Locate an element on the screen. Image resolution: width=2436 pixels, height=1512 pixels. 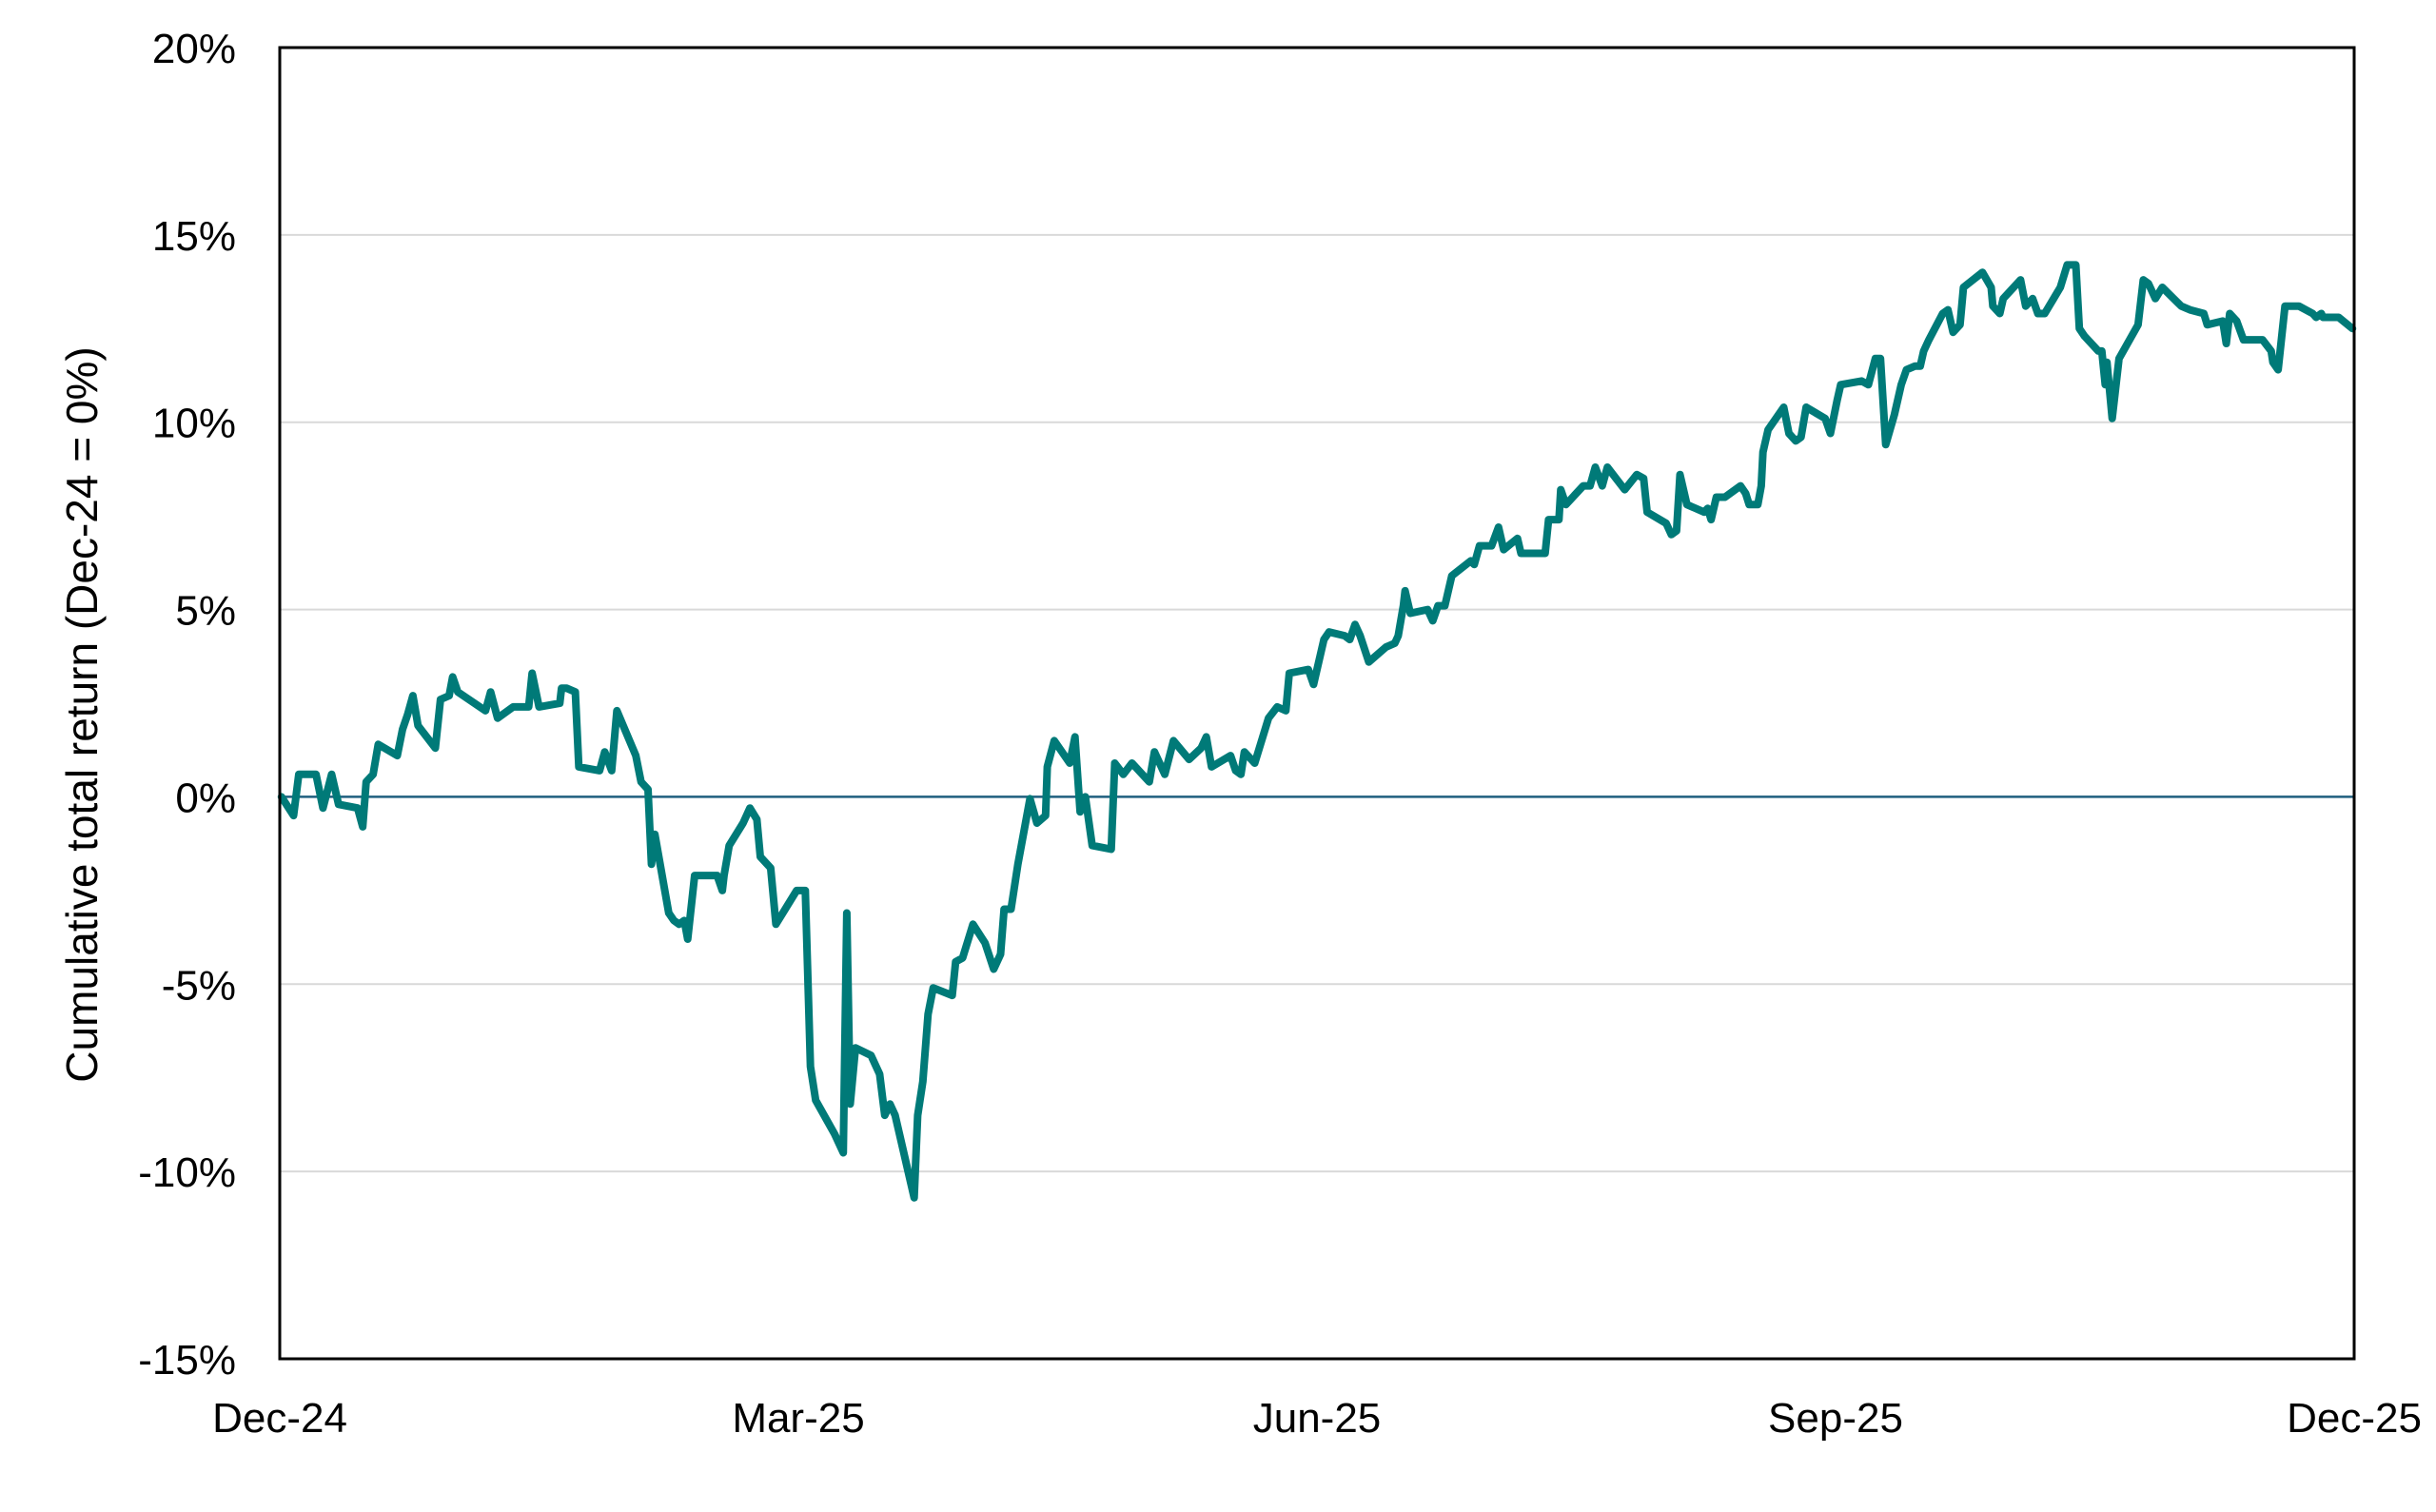
y-tick-label: -10% is located at coordinates (187, 1172).